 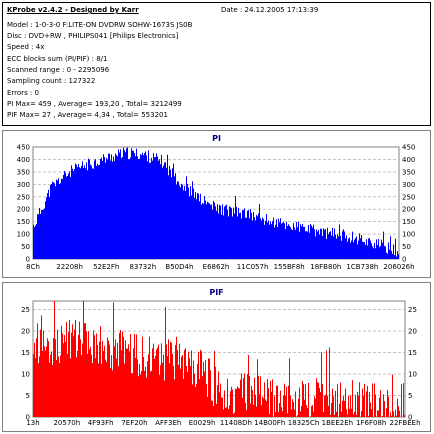 I want to click on x-tick-label: E6862h, so click(x=216, y=267).